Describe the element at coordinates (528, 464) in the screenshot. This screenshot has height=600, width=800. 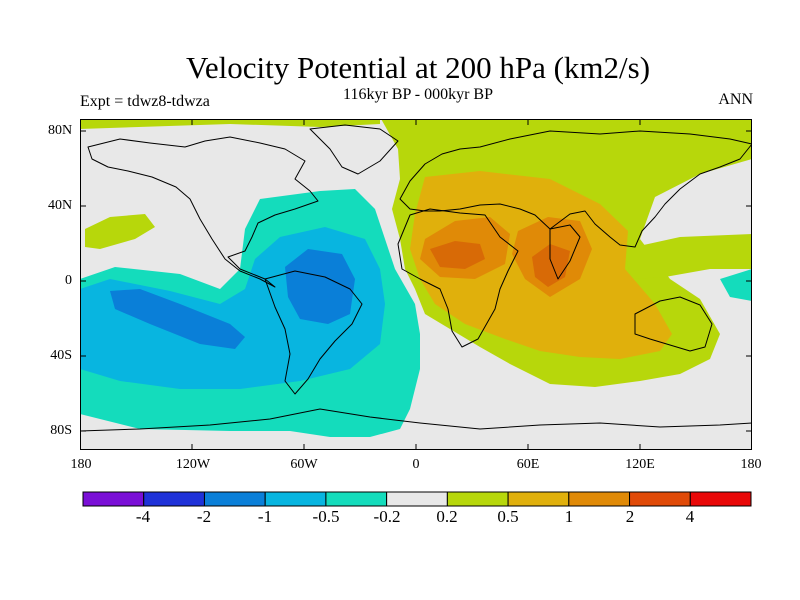
I see `lon-tick-60e: 60E` at that location.